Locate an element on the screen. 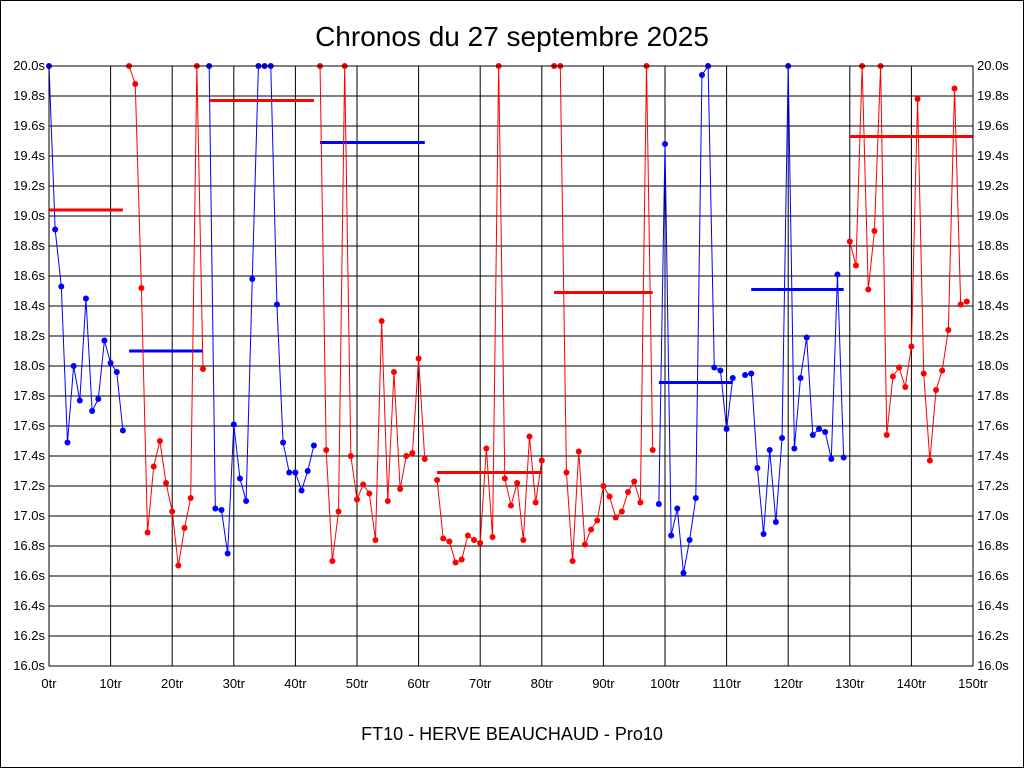 The height and width of the screenshot is (768, 1024). y-tick-label-left: 18.0s is located at coordinates (29, 365).